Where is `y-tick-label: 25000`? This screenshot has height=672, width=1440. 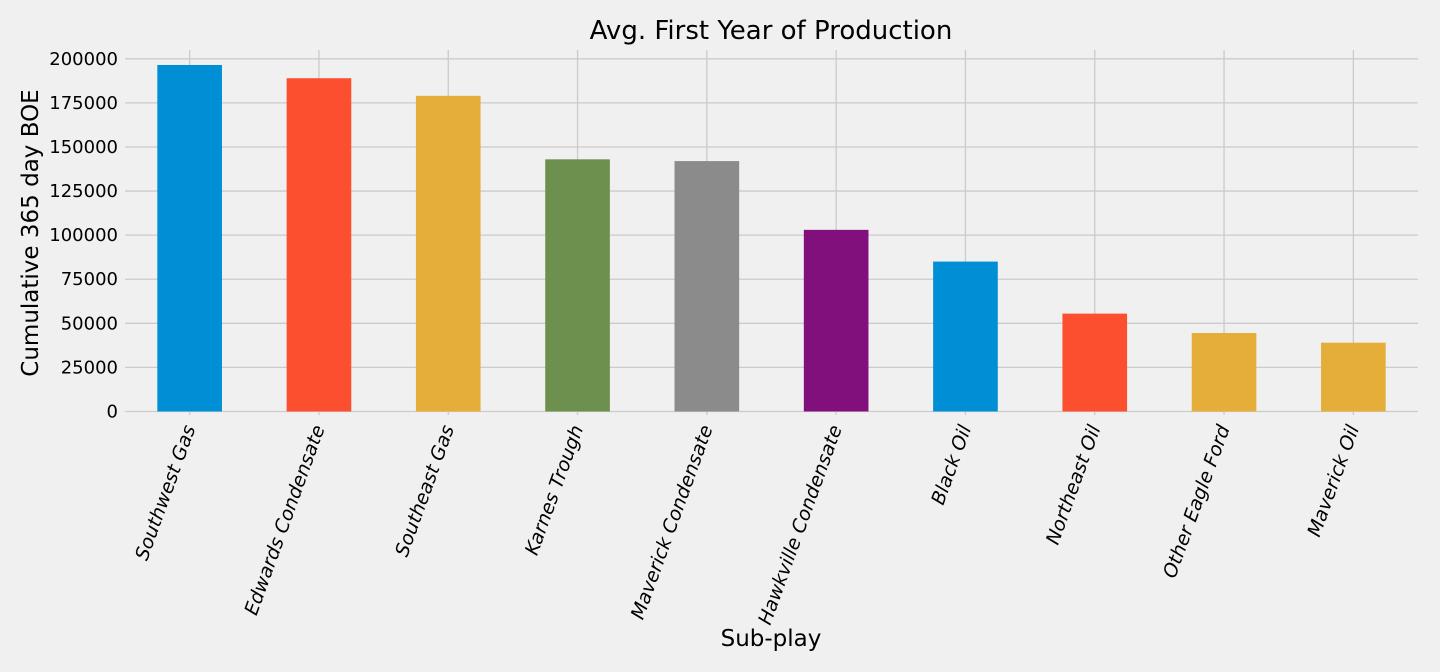
y-tick-label: 25000 is located at coordinates (89, 367).